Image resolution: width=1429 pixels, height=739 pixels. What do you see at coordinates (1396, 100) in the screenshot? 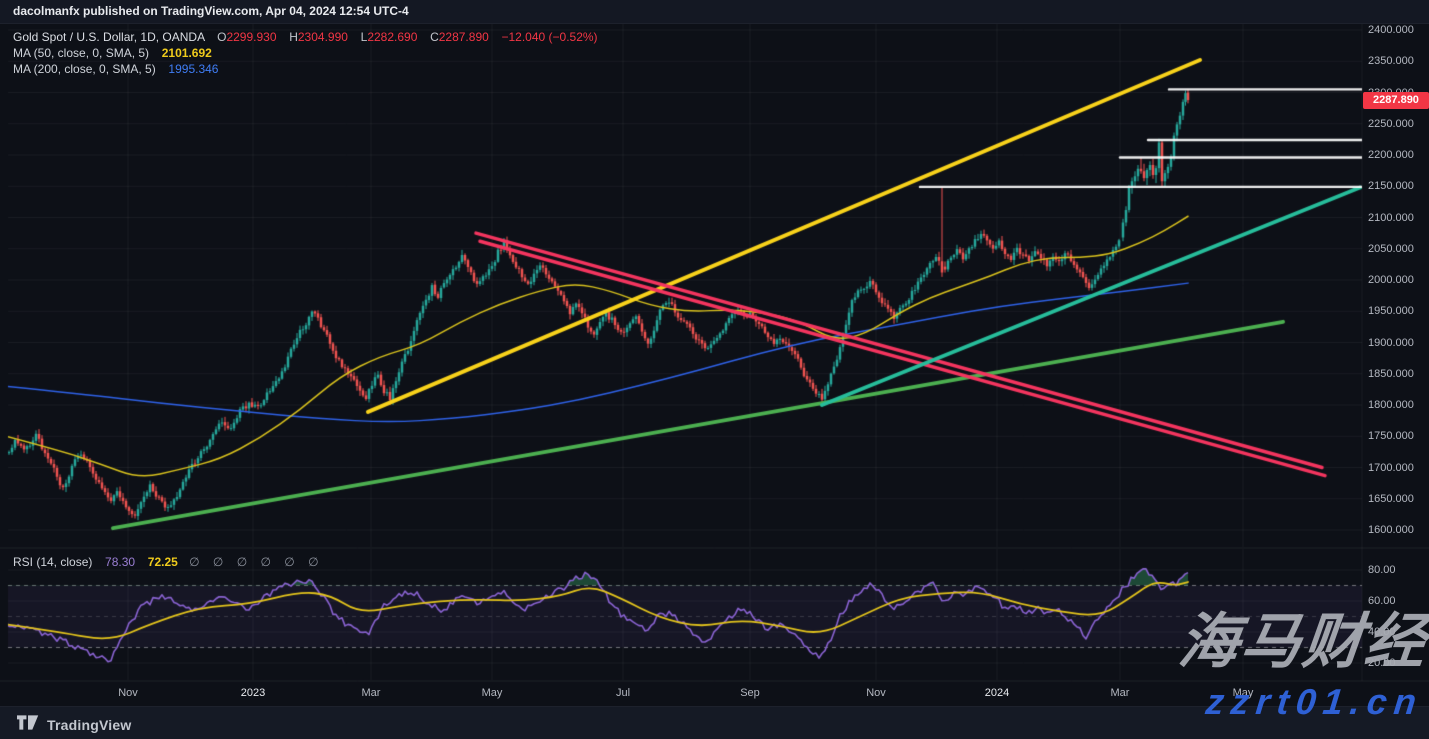
I see `last-price-badge: 2287.890` at bounding box center [1396, 100].